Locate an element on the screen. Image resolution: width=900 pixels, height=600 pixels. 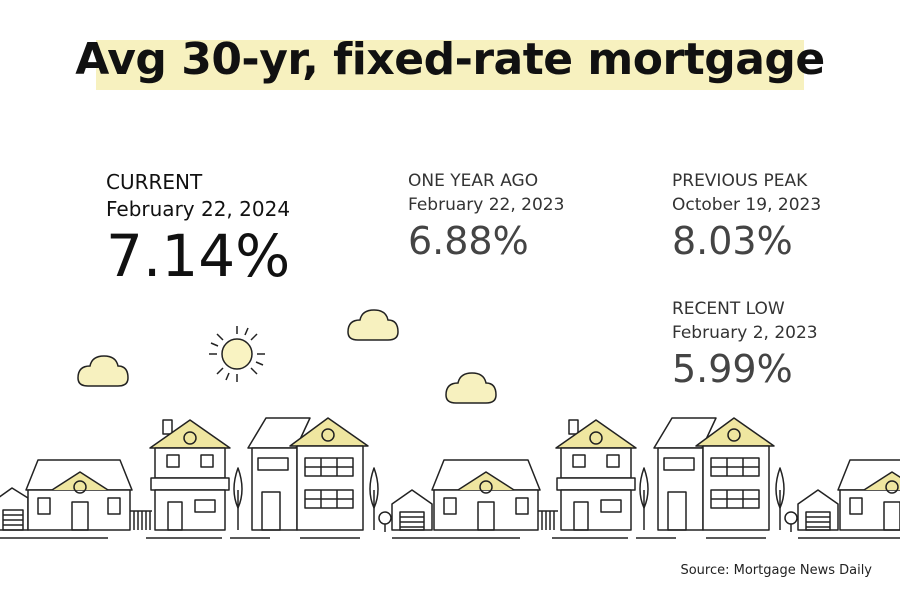
stat-recent-low: RECENT LOW February 2, 2023 5.99% is located at coordinates (745, 344).